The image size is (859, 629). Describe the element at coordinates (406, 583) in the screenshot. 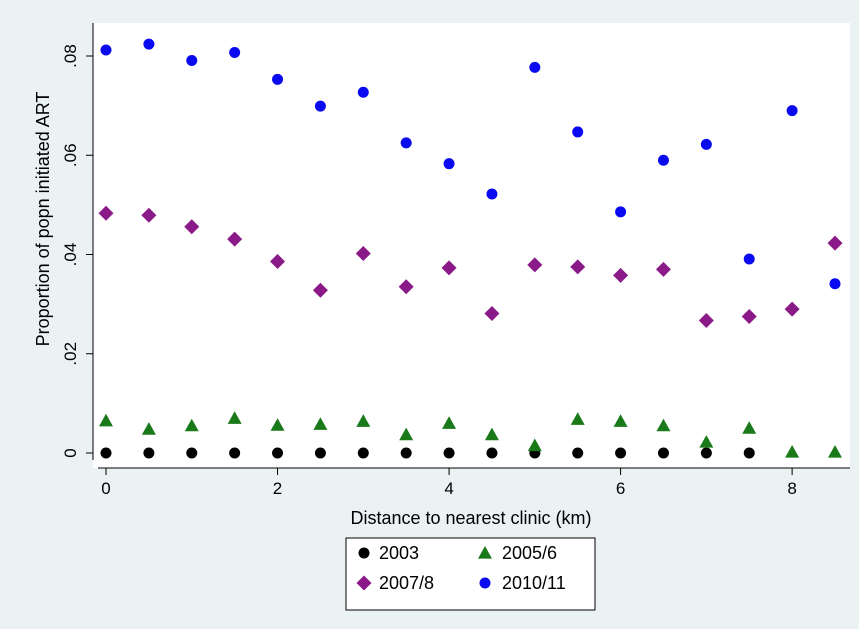

I see `legend-label: 2007/8` at that location.